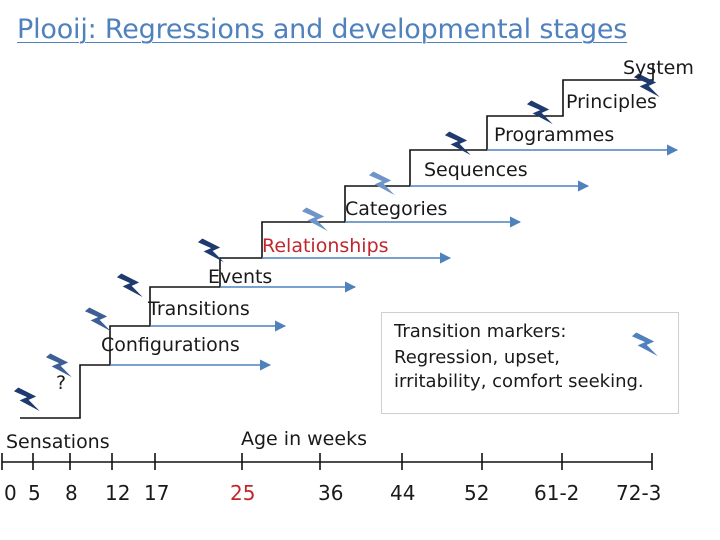 The image size is (720, 540). What do you see at coordinates (242, 493) in the screenshot?
I see `age-tick-label-highlight: 25` at bounding box center [242, 493].